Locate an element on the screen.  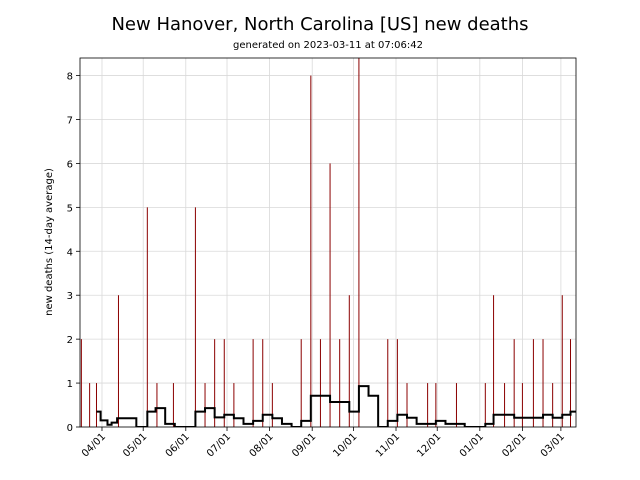
x-tick-label: 05/01 is located at coordinates (135, 445).